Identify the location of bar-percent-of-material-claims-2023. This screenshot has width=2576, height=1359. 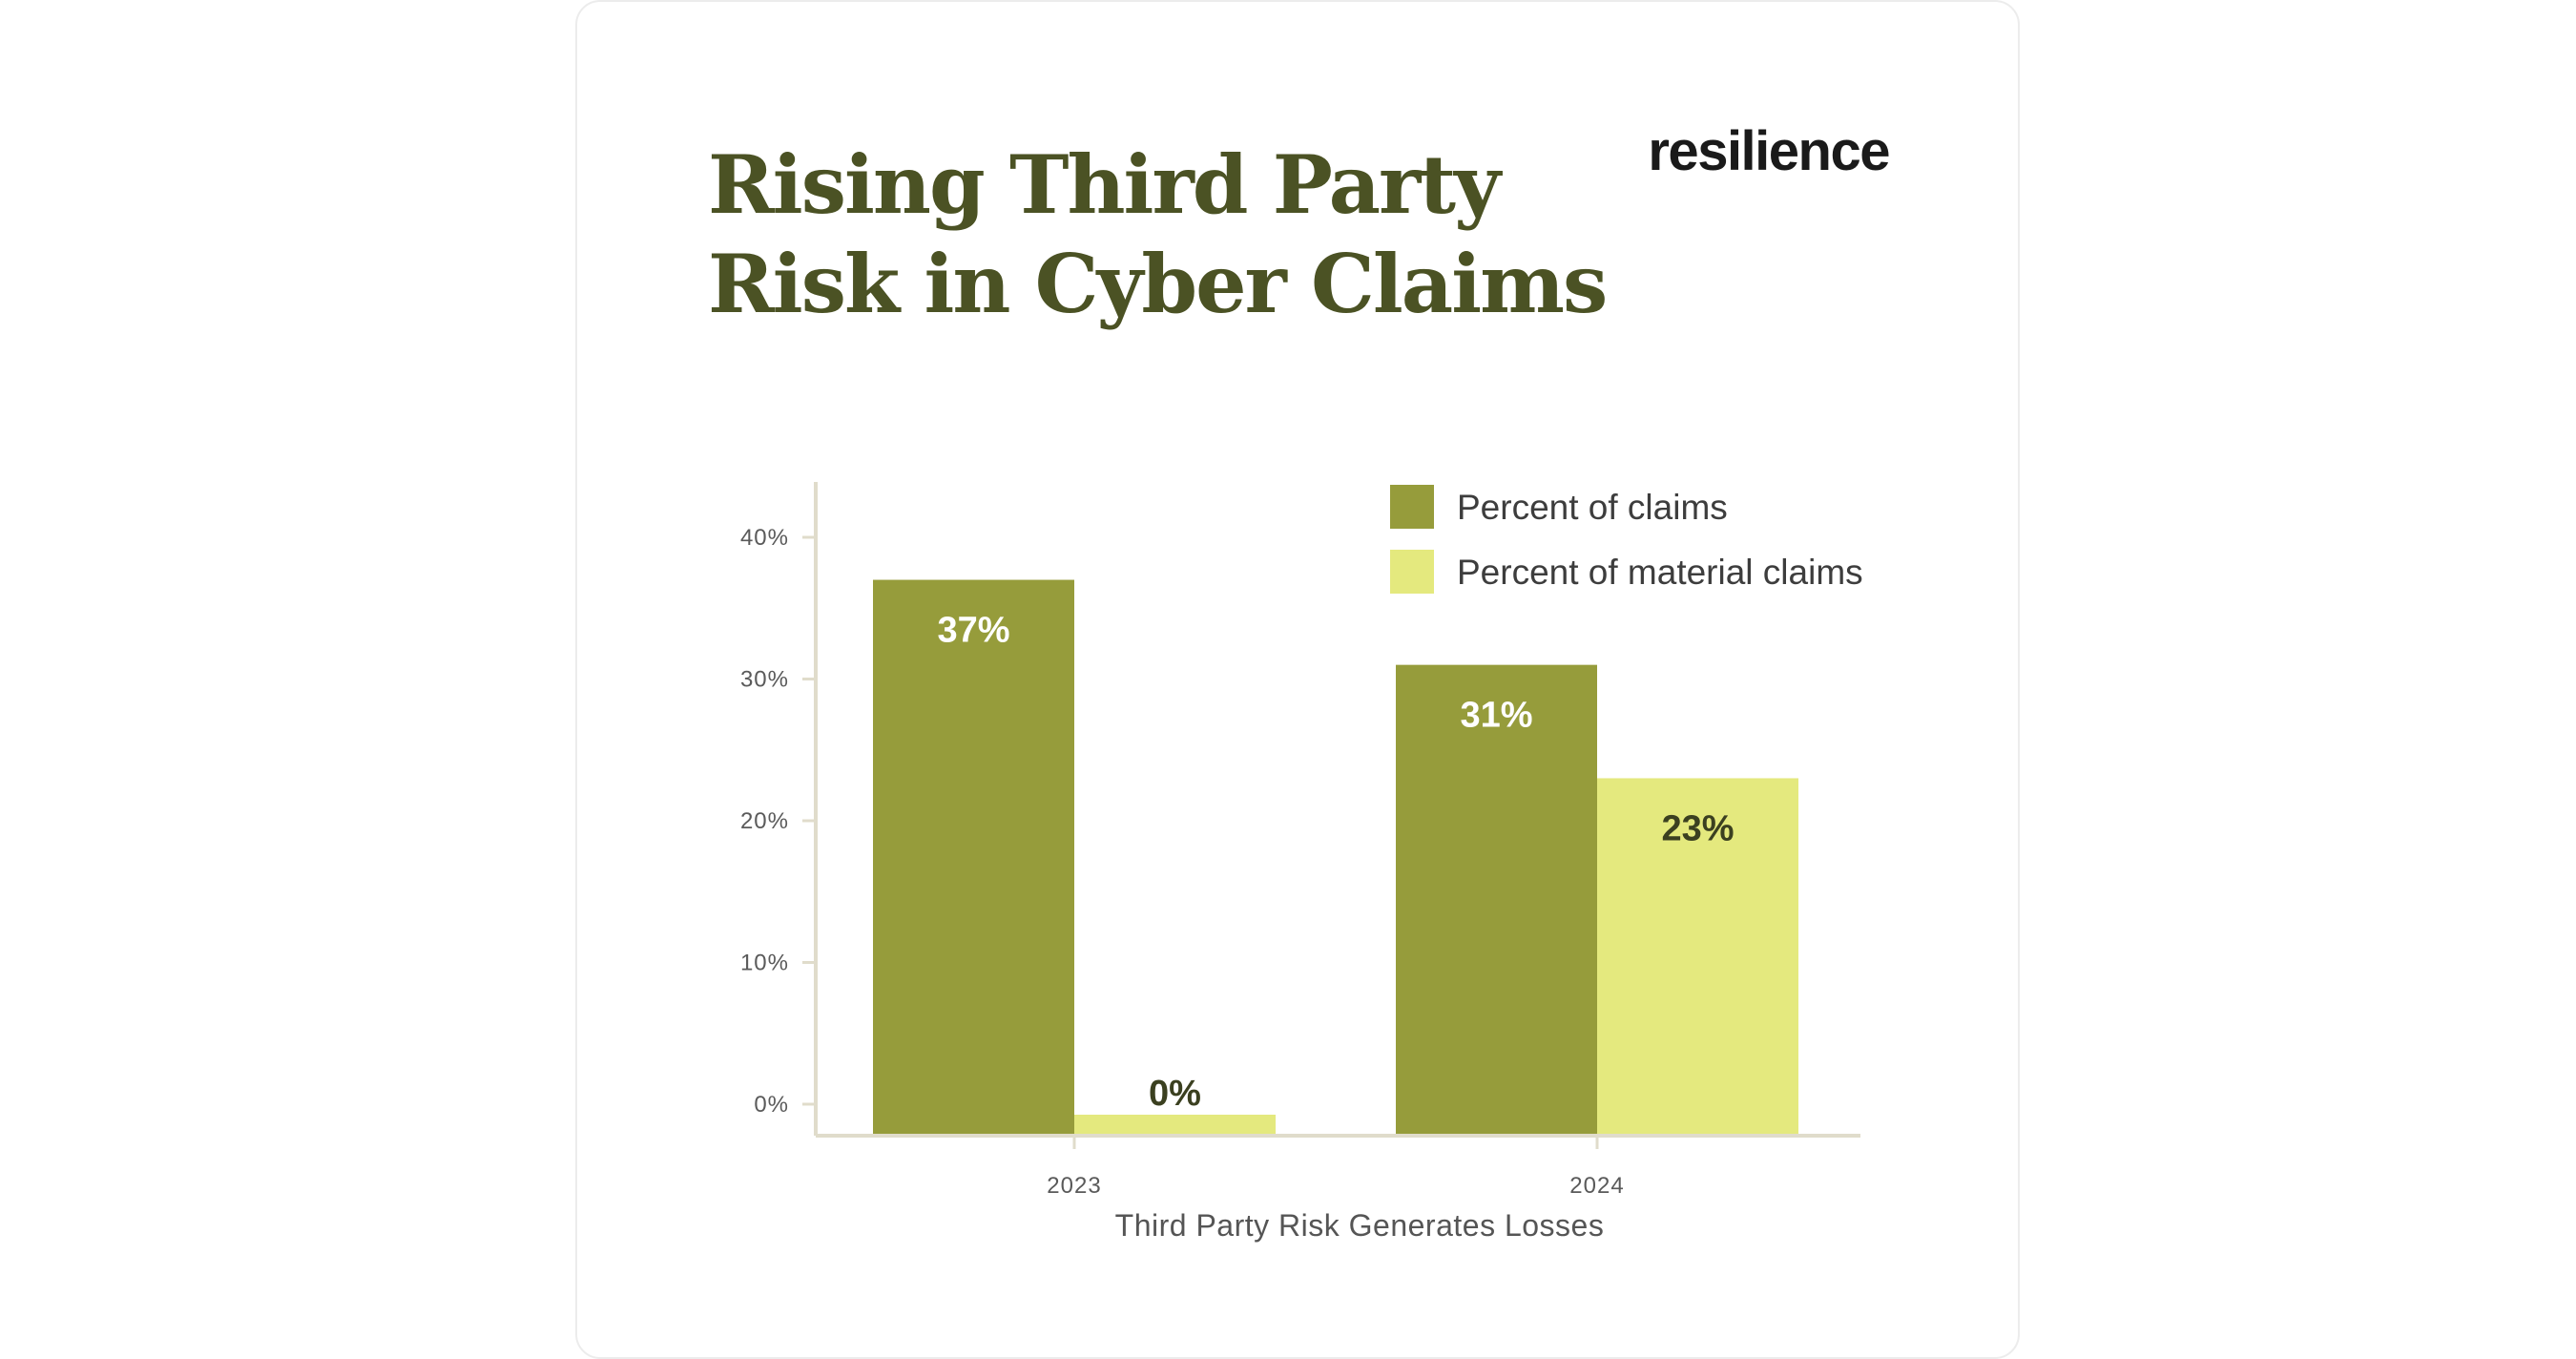
(1175, 1126).